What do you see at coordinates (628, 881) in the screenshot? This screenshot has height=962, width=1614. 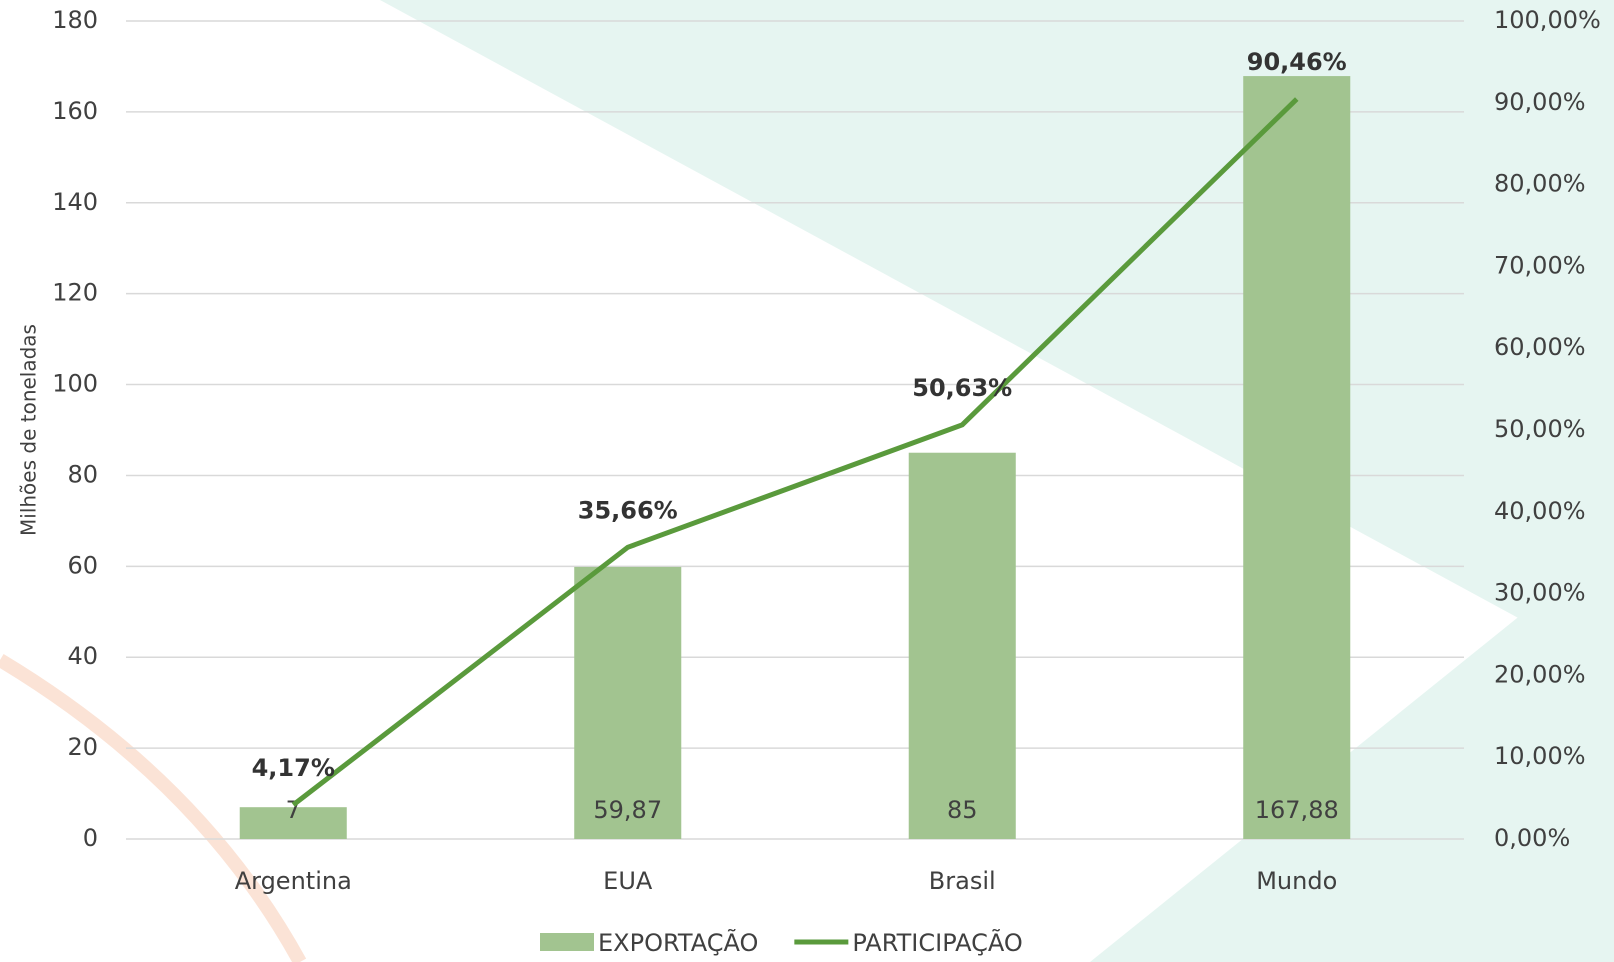 I see `x-tick-label: EUA` at bounding box center [628, 881].